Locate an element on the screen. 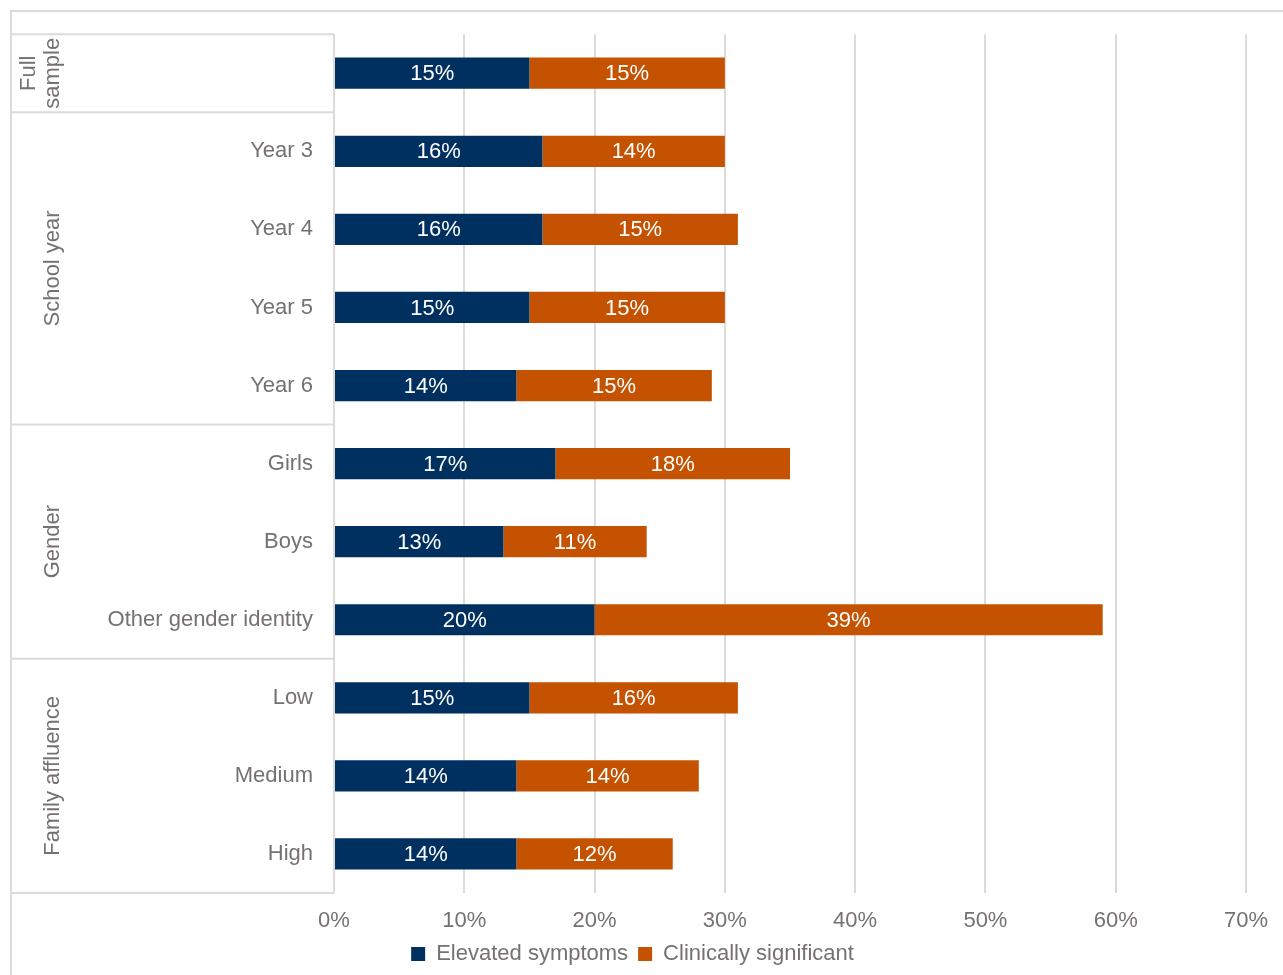 The image size is (1283, 975). data-label: 20% is located at coordinates (464, 619).